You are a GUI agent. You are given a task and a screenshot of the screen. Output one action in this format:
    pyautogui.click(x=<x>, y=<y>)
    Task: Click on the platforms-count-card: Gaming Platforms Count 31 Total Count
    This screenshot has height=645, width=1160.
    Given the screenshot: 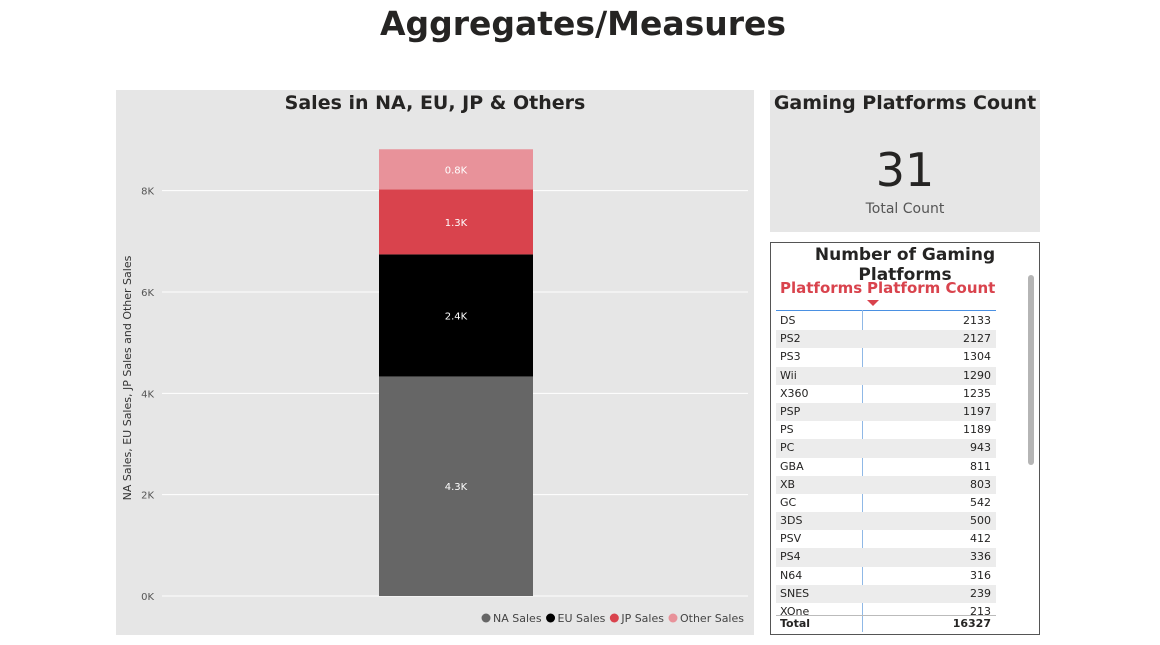 What is the action you would take?
    pyautogui.click(x=905, y=161)
    